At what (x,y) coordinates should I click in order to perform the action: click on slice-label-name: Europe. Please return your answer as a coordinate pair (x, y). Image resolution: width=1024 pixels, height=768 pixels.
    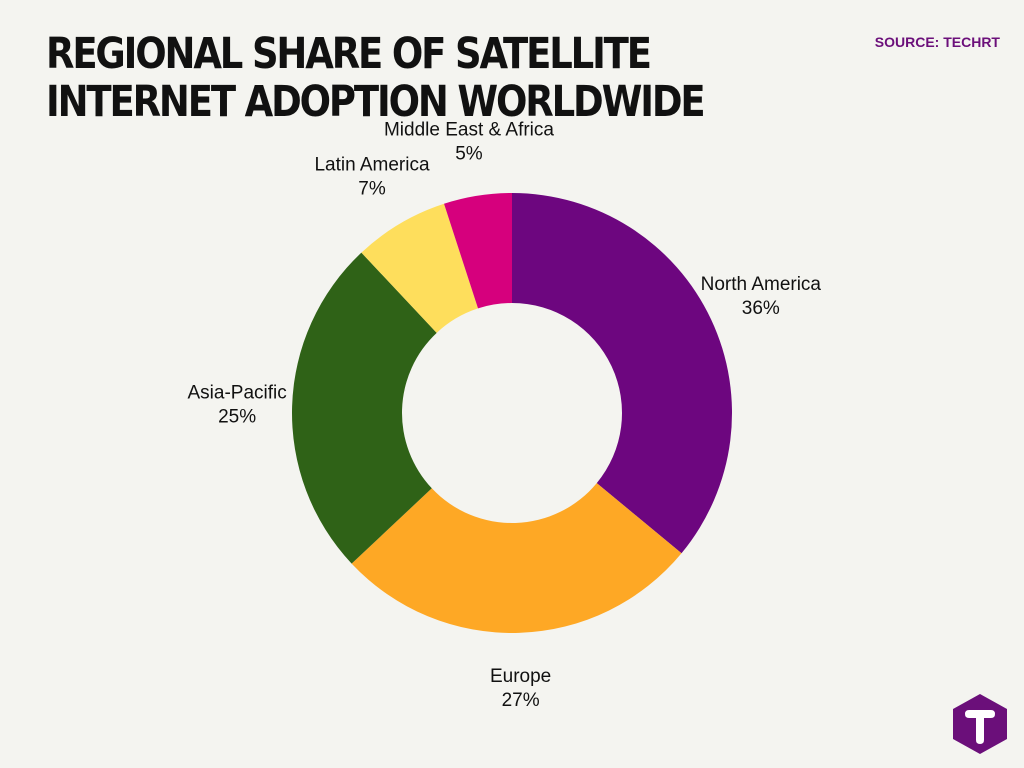
    Looking at the image, I should click on (520, 676).